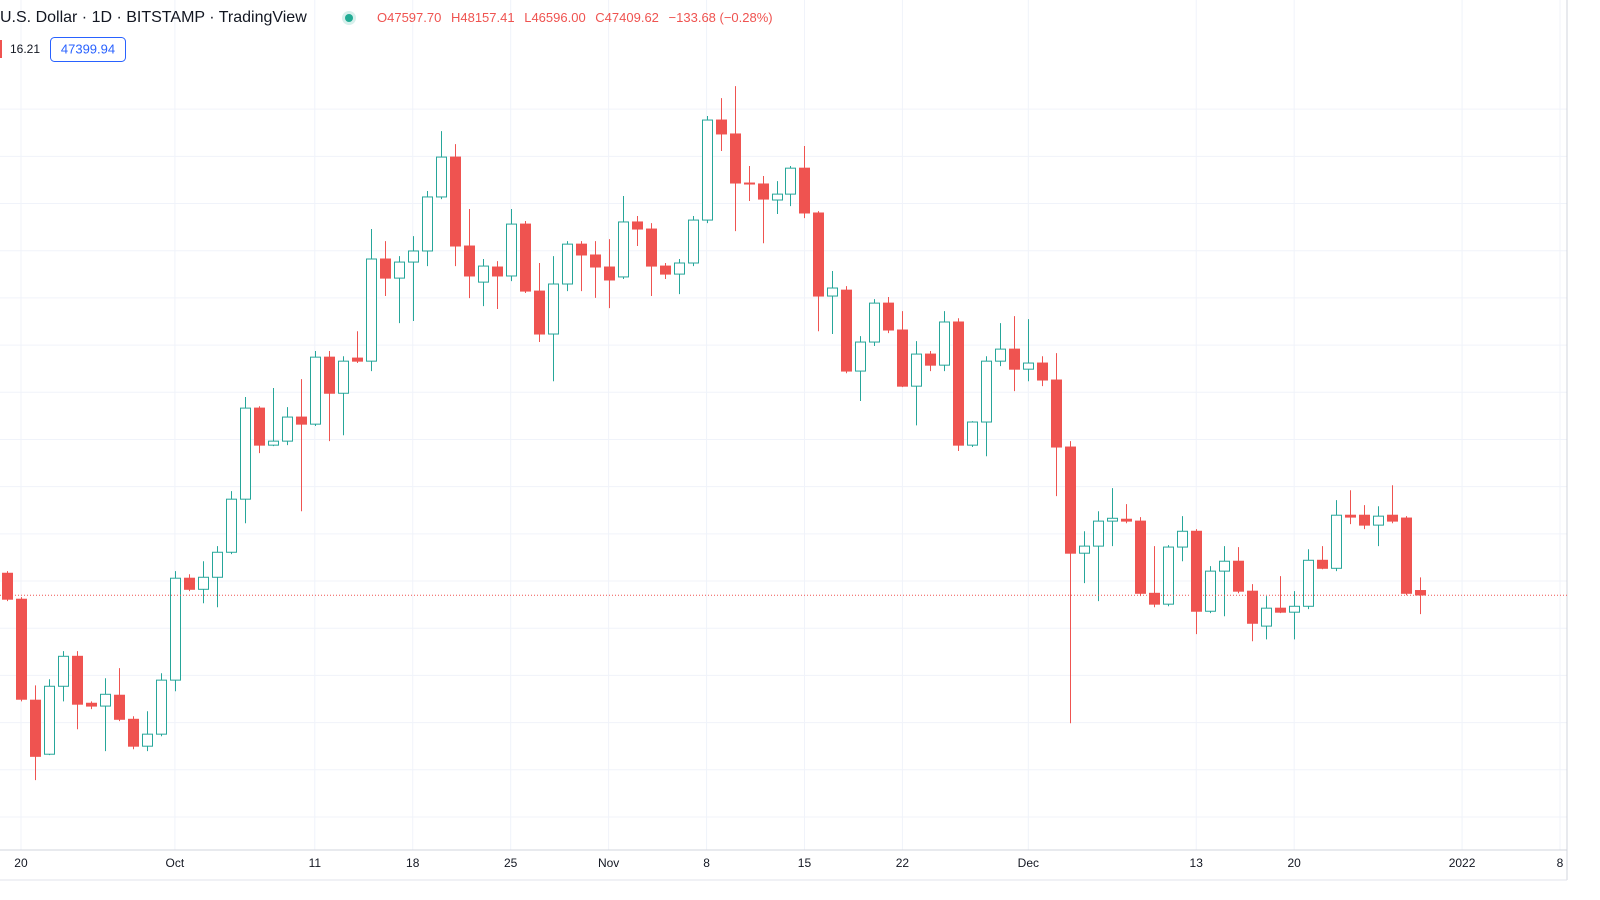 The height and width of the screenshot is (900, 1600). I want to click on indicator-swatch, so click(1, 49).